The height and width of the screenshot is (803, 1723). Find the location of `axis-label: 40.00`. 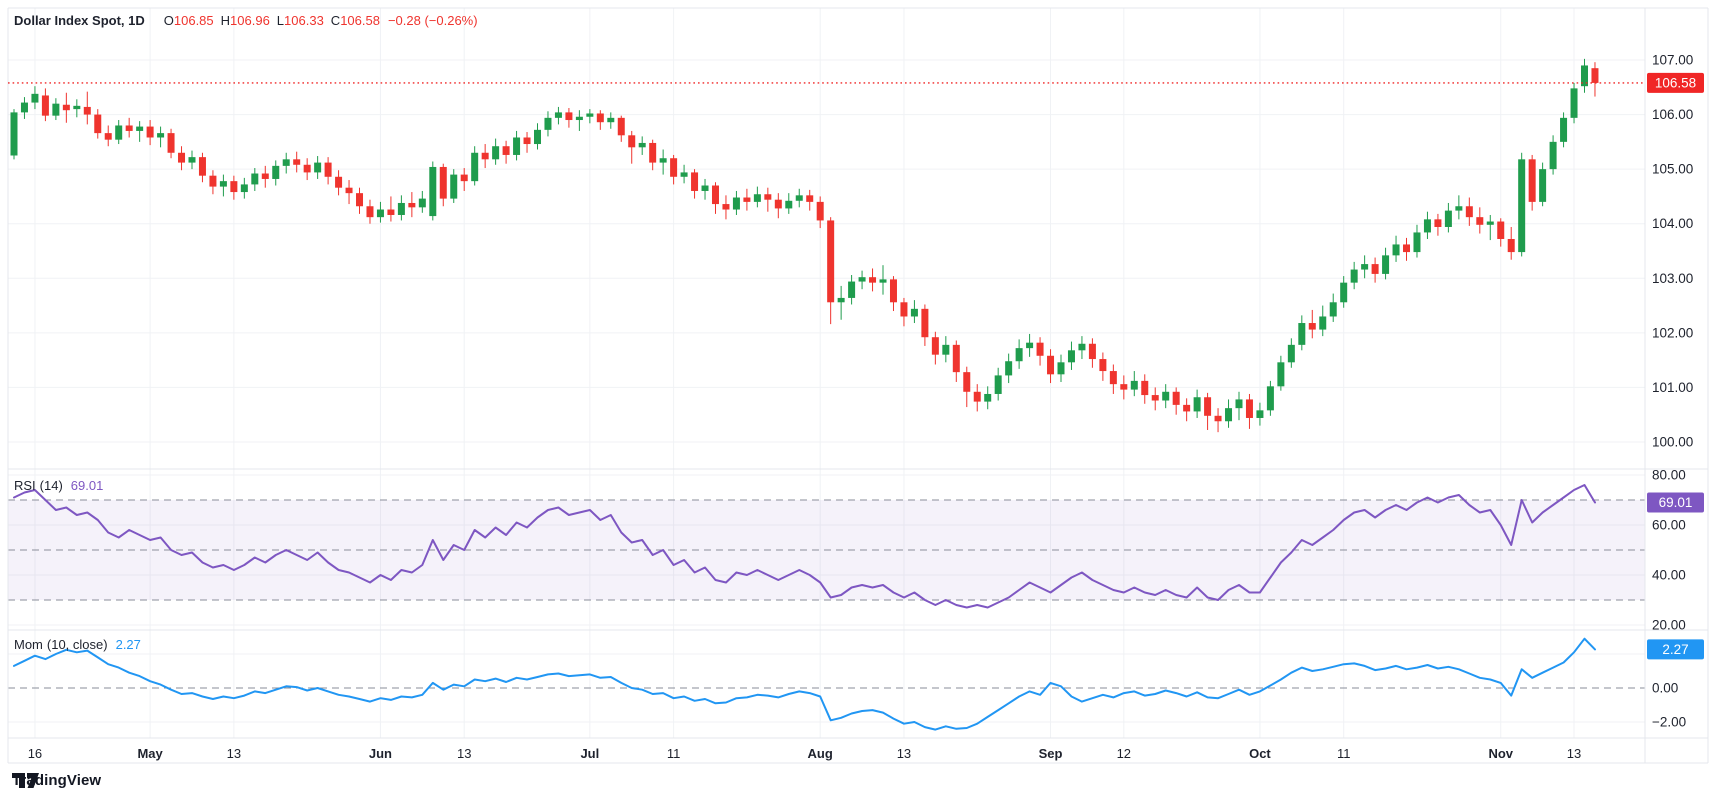

axis-label: 40.00 is located at coordinates (1669, 575).